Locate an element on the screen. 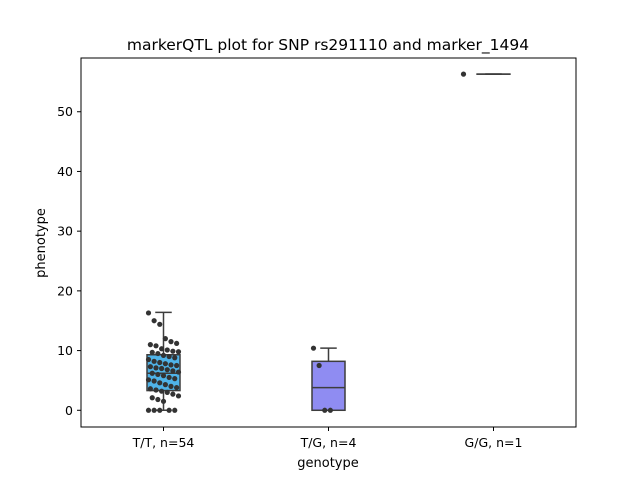 The image size is (640, 480). y-tick-label: 30 is located at coordinates (65, 231).